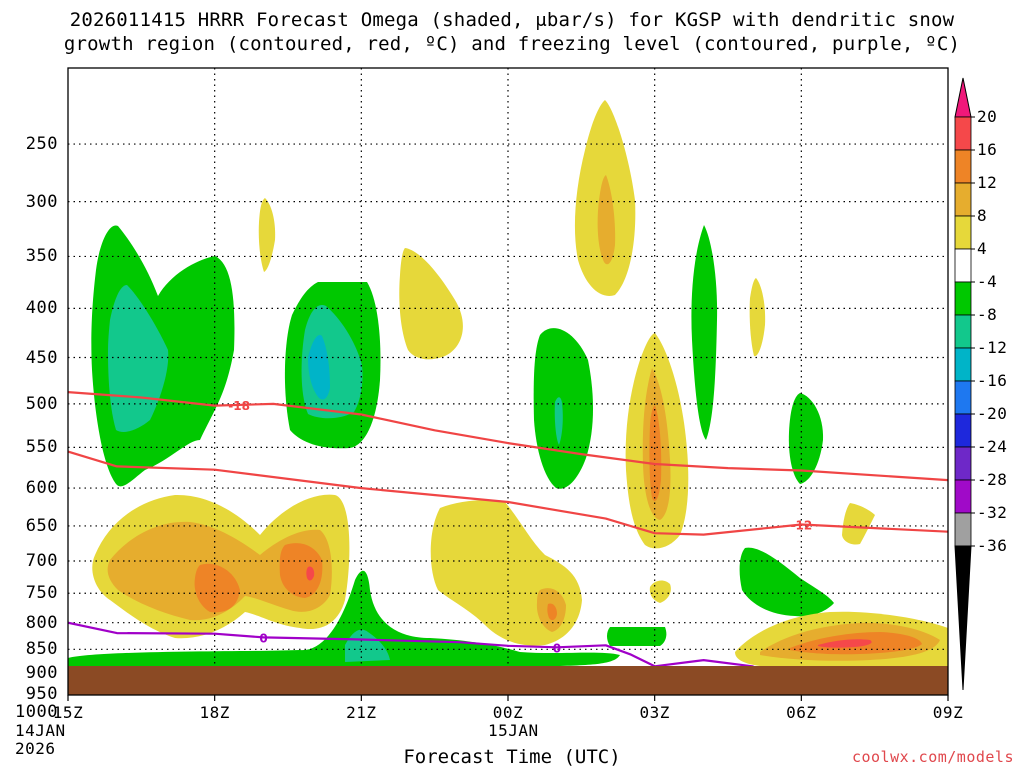  I want to click on omega-region-green-strip, so click(704, 332).